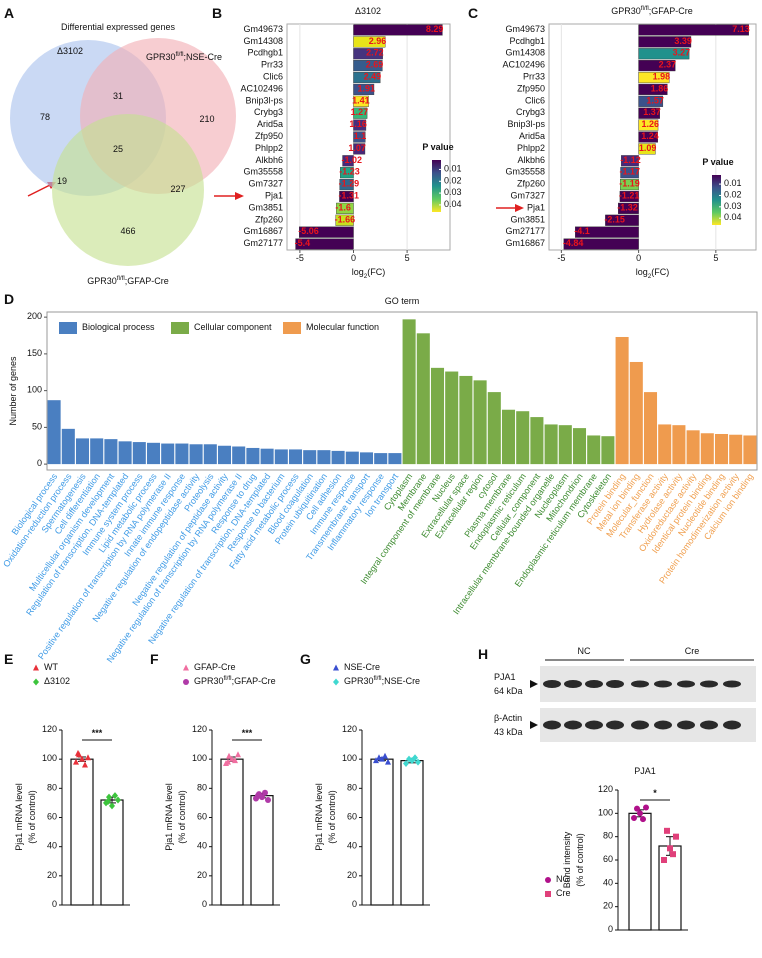 The width and height of the screenshot is (762, 958). I want to click on value-label: -1.12, so click(630, 160).